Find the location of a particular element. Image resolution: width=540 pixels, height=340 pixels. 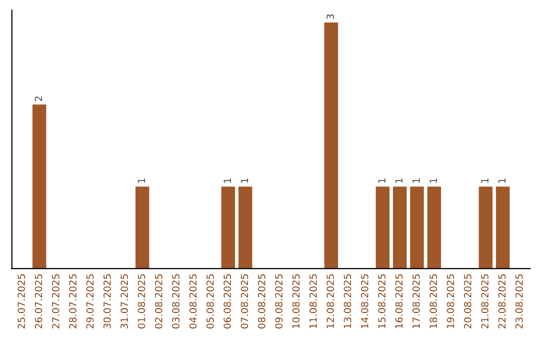

x-tick-label: 18.08.2025 is located at coordinates (433, 301).